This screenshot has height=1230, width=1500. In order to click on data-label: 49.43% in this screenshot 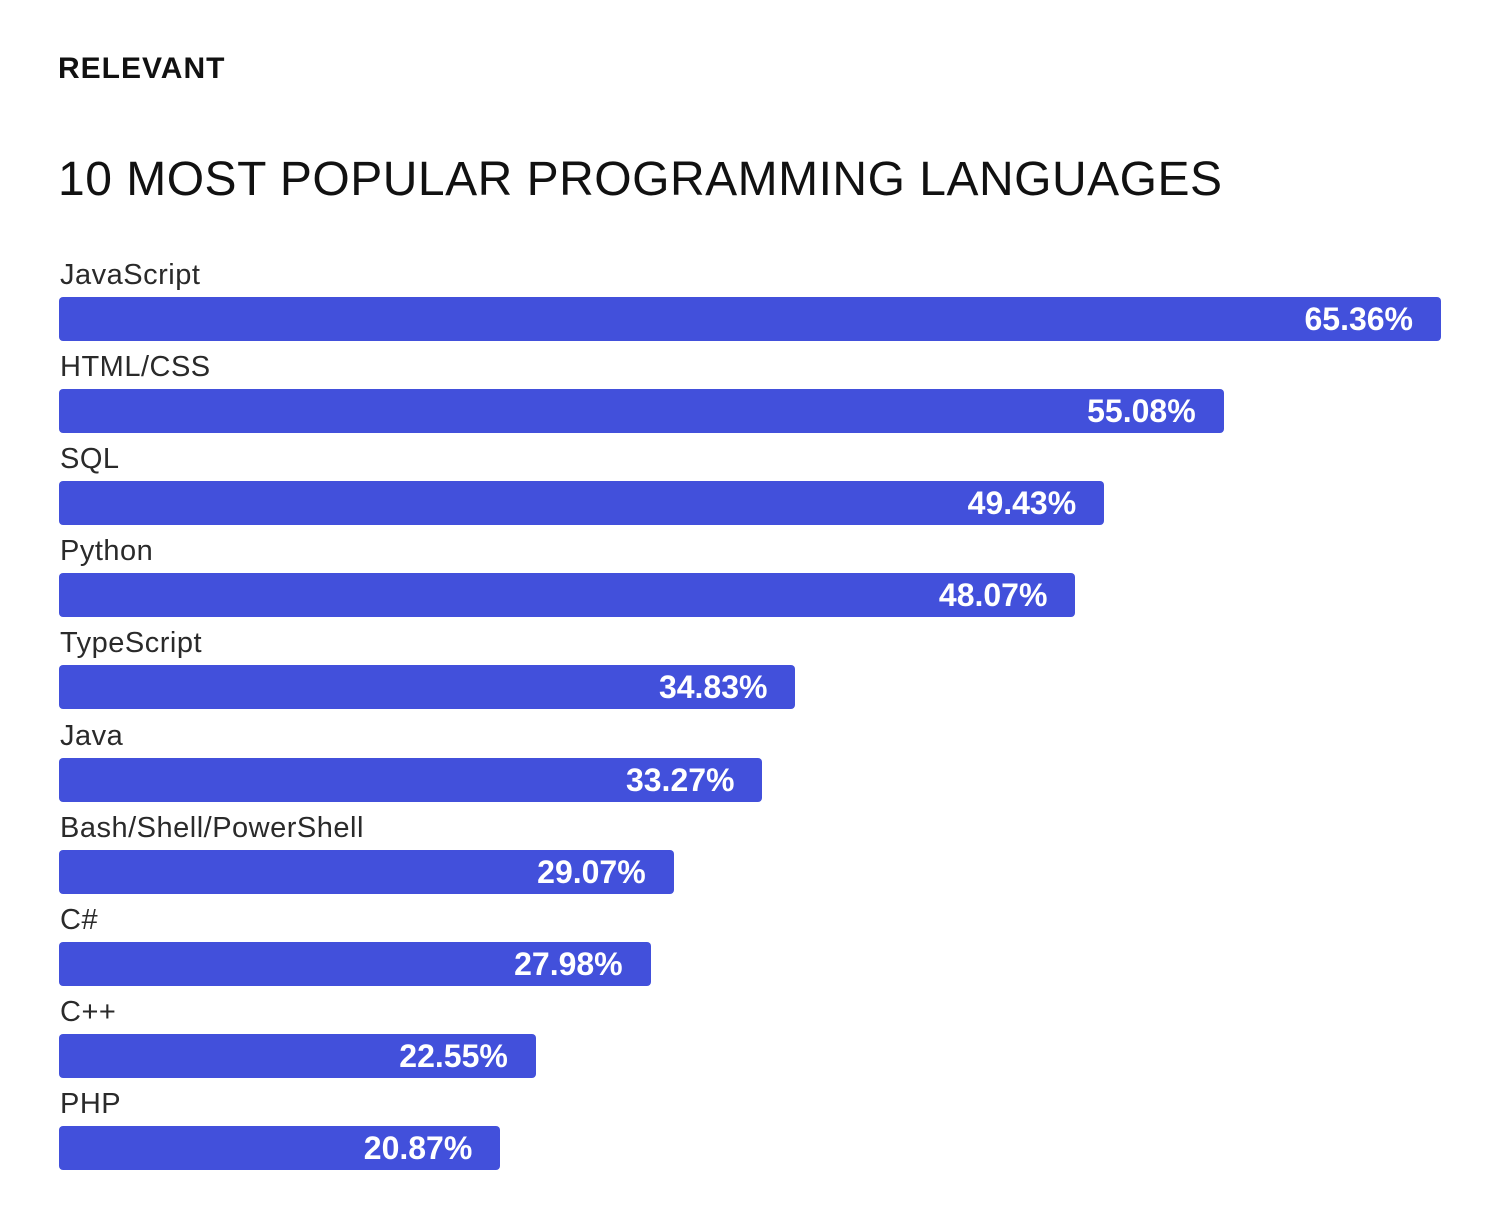, I will do `click(1022, 503)`.